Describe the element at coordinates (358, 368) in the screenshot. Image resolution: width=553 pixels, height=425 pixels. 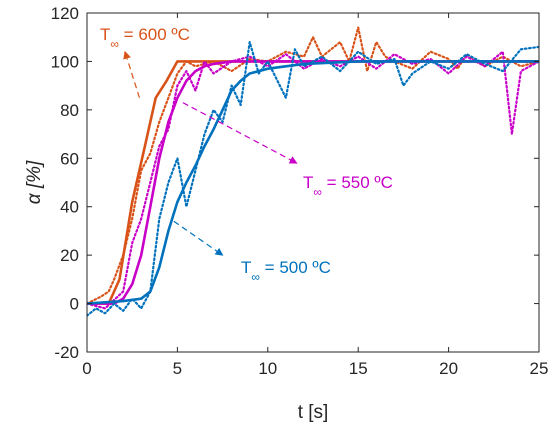
I see `x-tick-label: 15` at that location.